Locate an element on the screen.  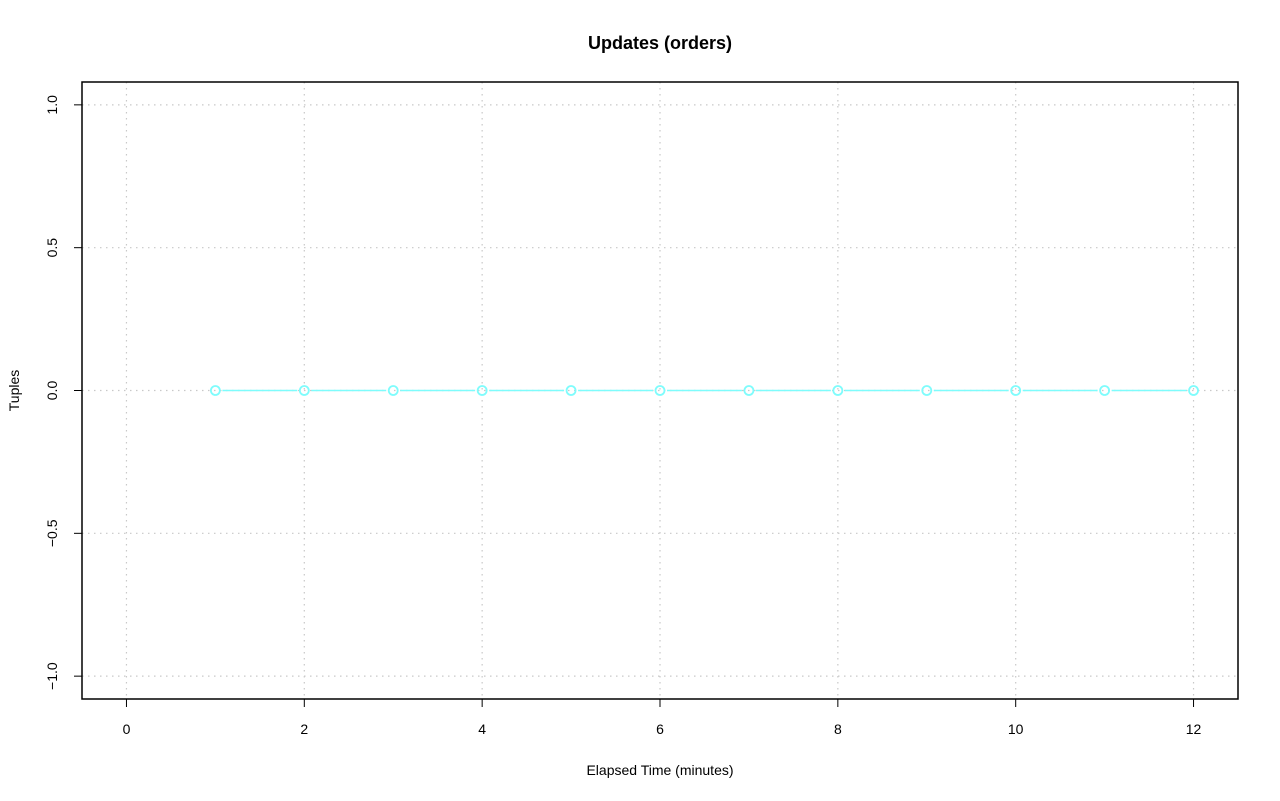
x-tick-label: 6 is located at coordinates (660, 729).